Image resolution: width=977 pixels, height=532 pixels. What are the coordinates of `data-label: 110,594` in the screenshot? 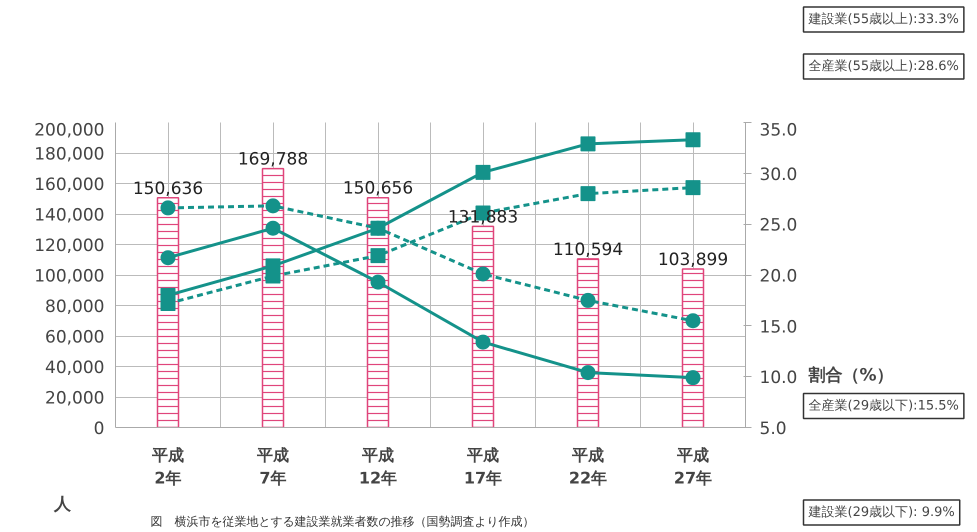 It's located at (588, 250).